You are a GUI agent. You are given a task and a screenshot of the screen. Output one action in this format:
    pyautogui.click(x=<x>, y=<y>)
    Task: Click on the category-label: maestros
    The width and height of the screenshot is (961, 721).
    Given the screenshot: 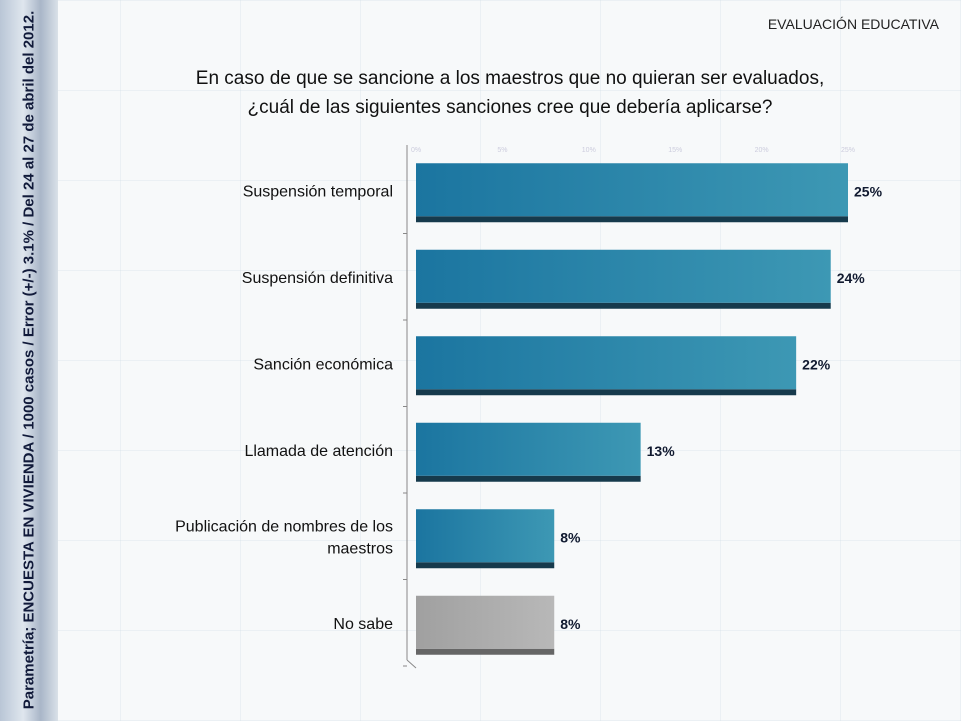 What is the action you would take?
    pyautogui.click(x=360, y=548)
    